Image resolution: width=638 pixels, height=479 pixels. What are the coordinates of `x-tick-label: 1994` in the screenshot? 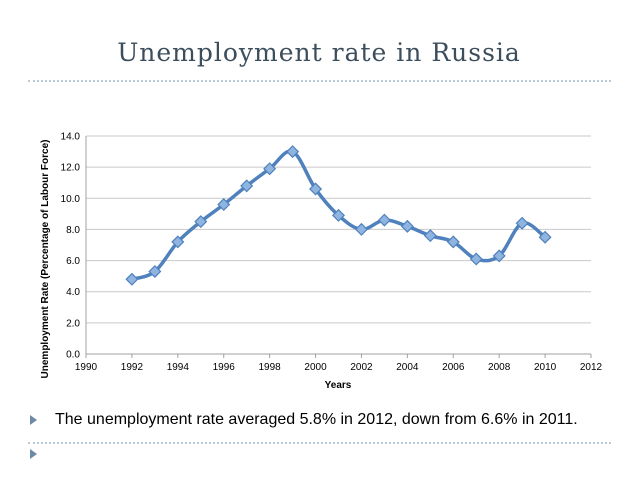 It's located at (178, 367).